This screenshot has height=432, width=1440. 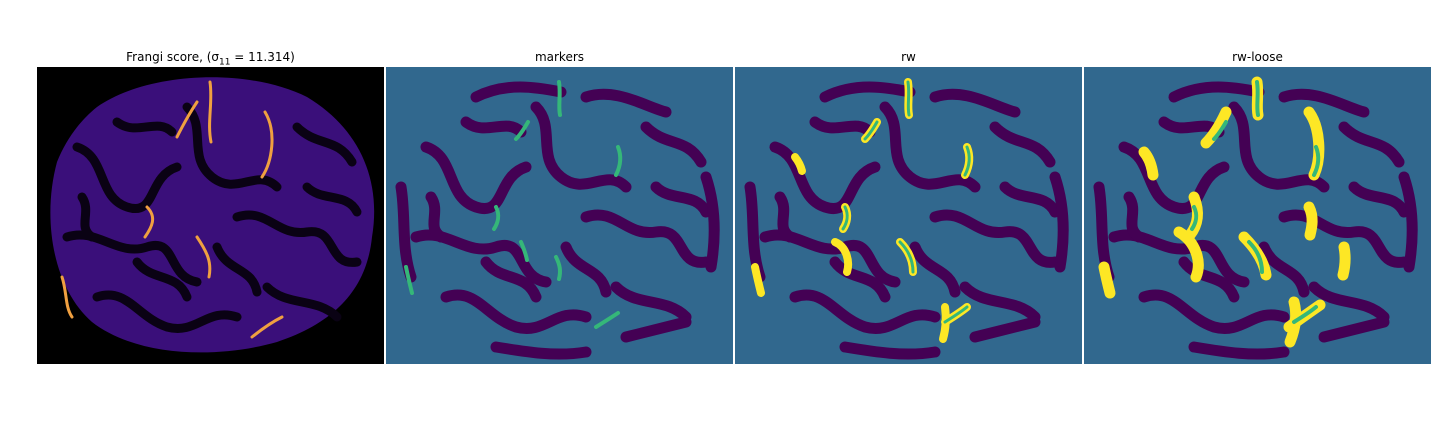 I want to click on panel-title-rw: rw, so click(x=908, y=57).